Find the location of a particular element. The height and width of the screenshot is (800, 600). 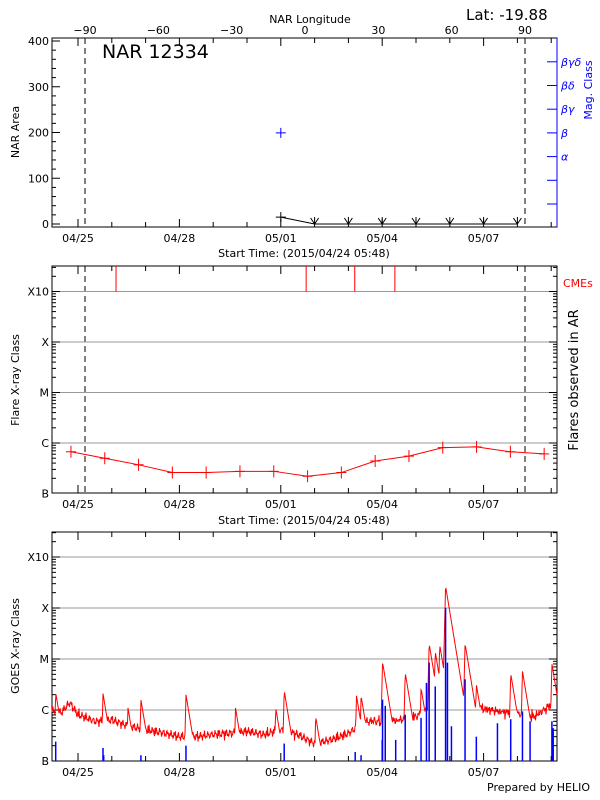

region-title: NAR 12334 is located at coordinates (155, 52).